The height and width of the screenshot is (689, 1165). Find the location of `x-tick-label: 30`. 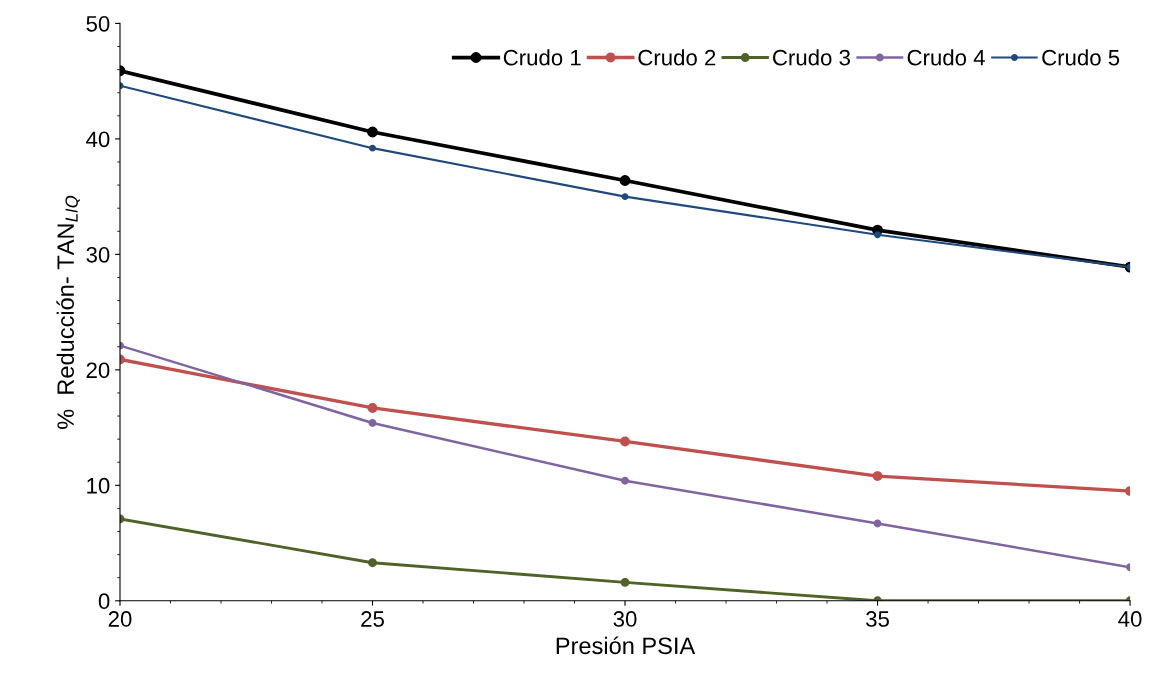

x-tick-label: 30 is located at coordinates (625, 619).